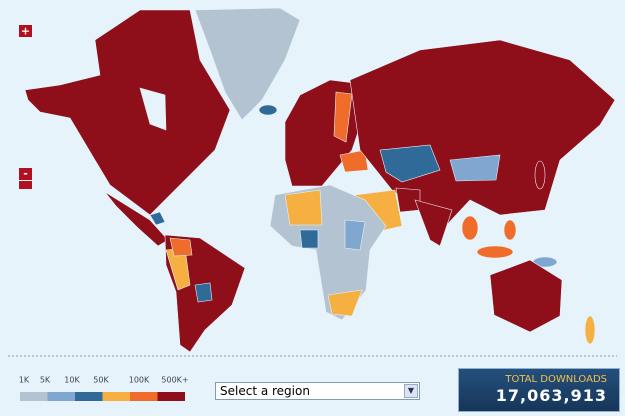  What do you see at coordinates (343, 117) in the screenshot?
I see `scandinavia` at bounding box center [343, 117].